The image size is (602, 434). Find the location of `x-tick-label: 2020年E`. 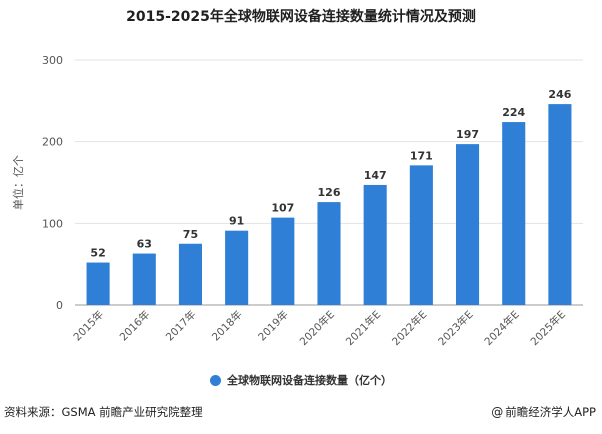

x-tick-label: 2020年E is located at coordinates (317, 328).